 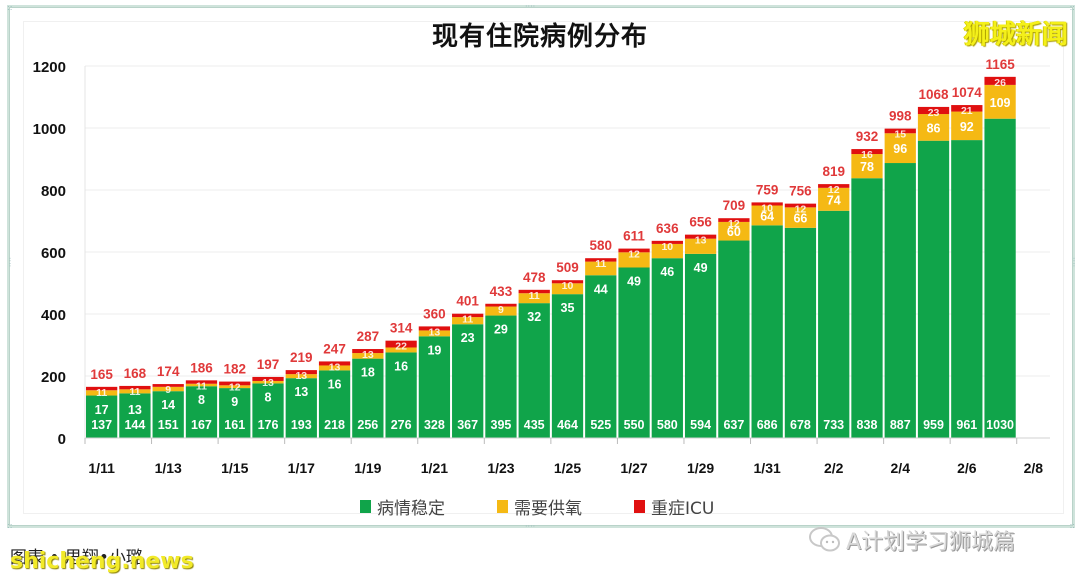 I want to click on legend: 病情稳定 需要供氧 重症ICU, so click(x=537, y=506).